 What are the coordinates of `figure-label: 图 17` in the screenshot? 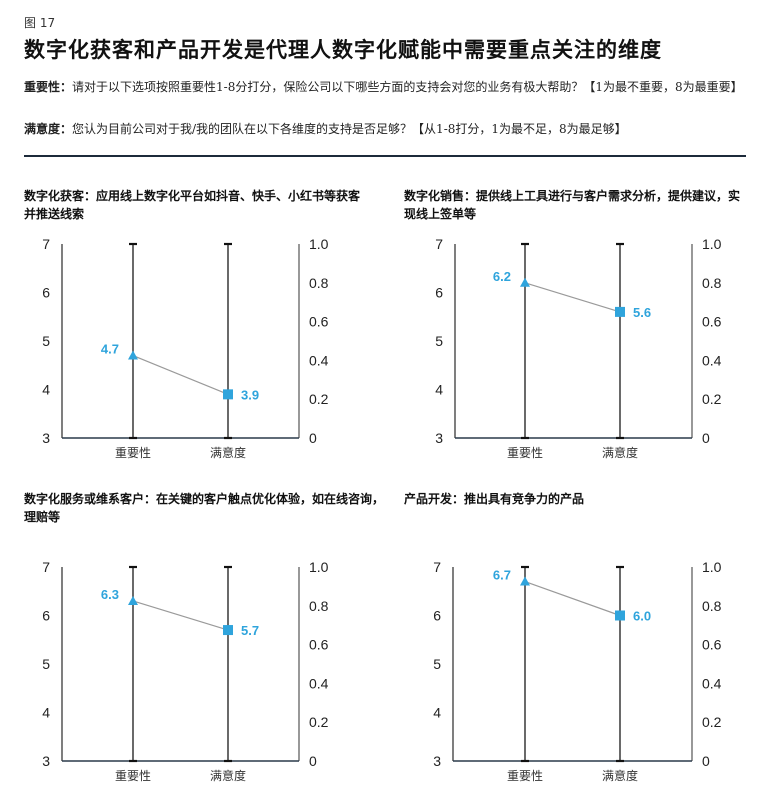 It's located at (40, 23).